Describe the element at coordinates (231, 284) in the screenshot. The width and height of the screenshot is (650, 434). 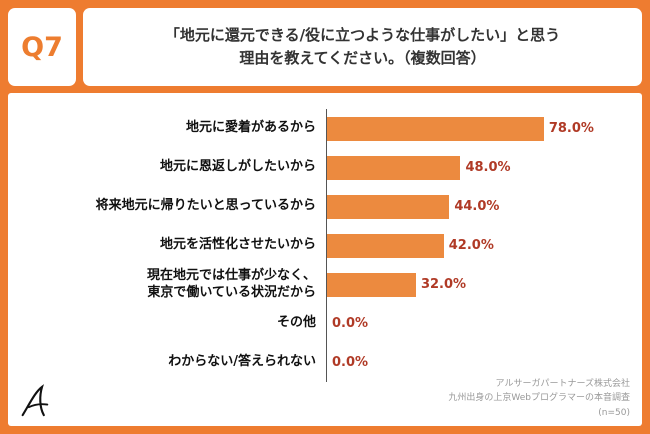
I see `category-label: 現在地元では仕事が少なく、 東京で働いている状況だから` at that location.